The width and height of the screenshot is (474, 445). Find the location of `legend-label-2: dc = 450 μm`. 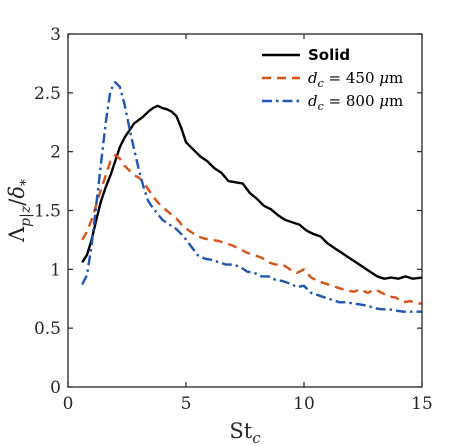

legend-label-2: dc = 450 μm is located at coordinates (355, 79).